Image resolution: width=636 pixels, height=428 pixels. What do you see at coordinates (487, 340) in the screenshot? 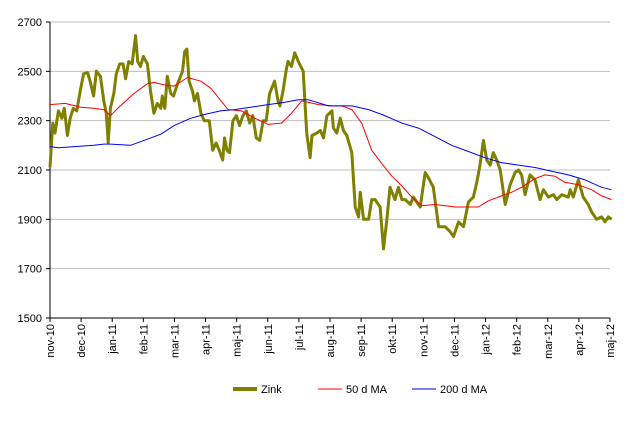
I see `x-tick-label: jan-12` at bounding box center [487, 340].